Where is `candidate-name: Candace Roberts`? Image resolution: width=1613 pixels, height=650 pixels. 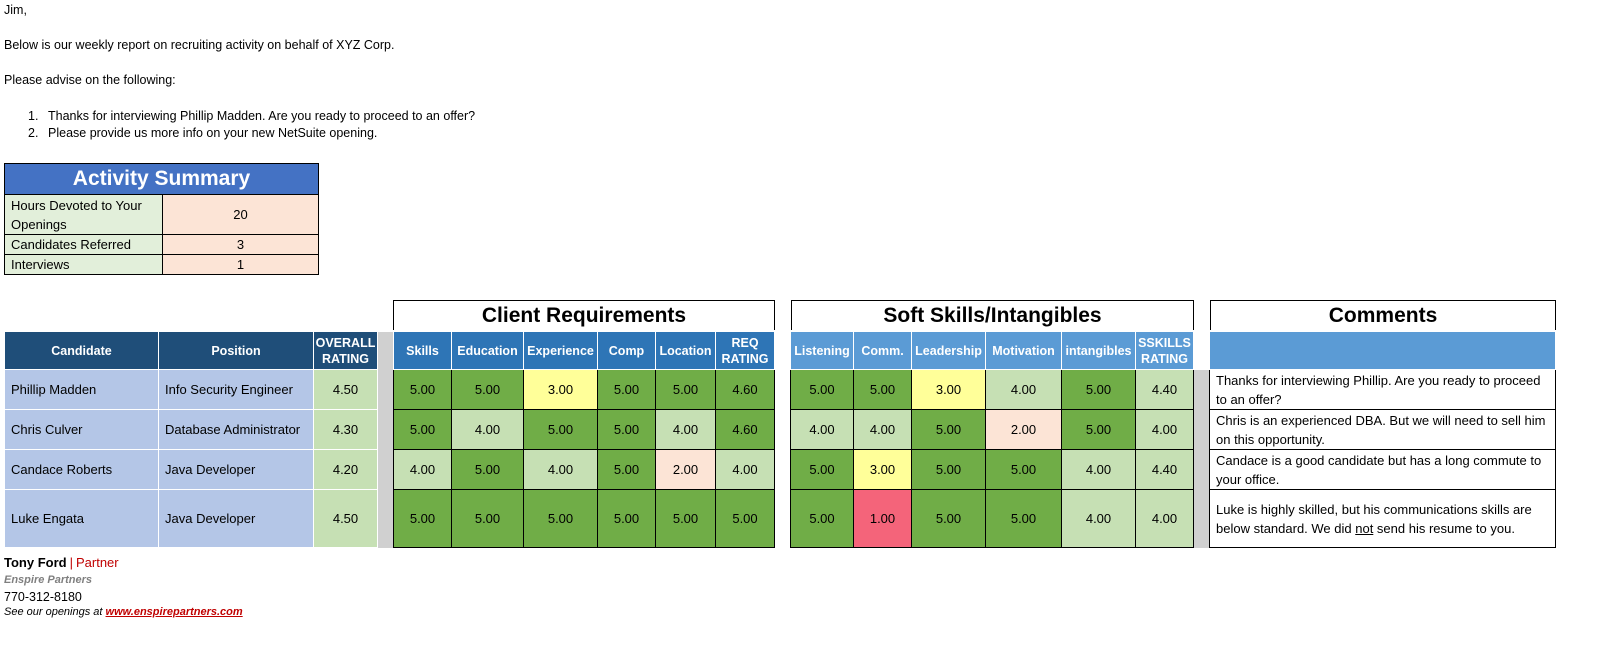 candidate-name: Candace Roberts is located at coordinates (81, 469).